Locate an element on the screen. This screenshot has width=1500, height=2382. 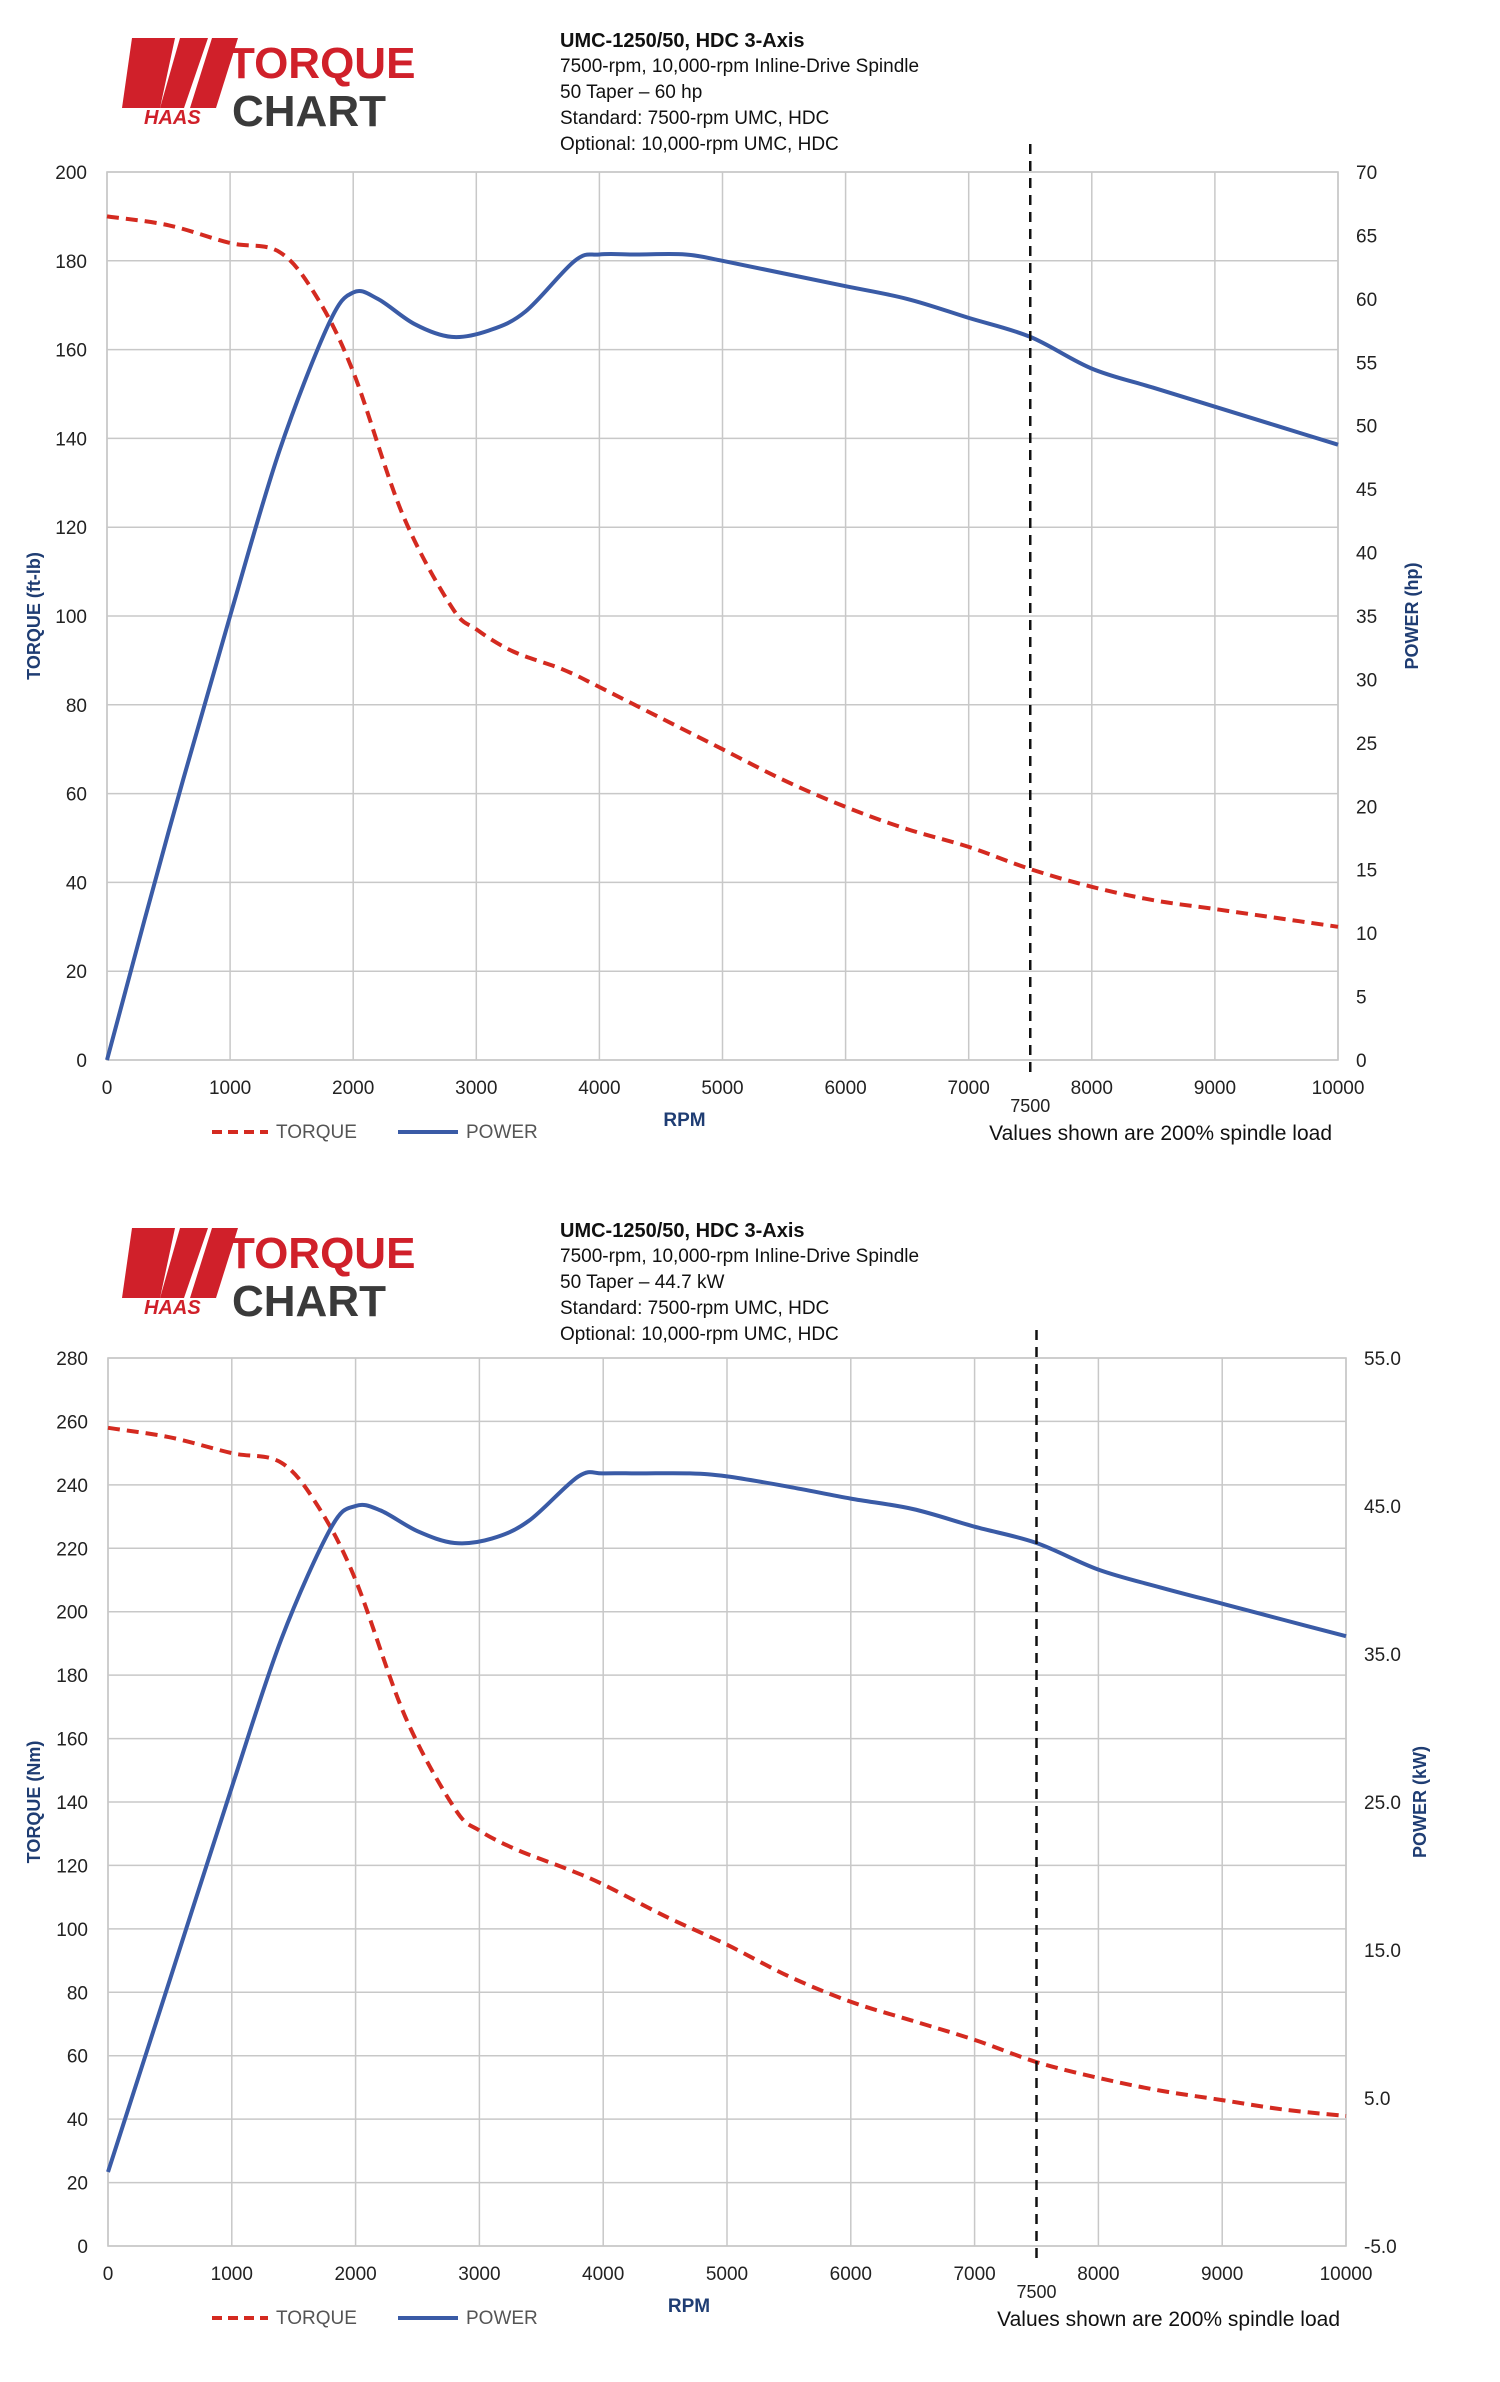
y-right-tick-label: 10 is located at coordinates (1366, 934).